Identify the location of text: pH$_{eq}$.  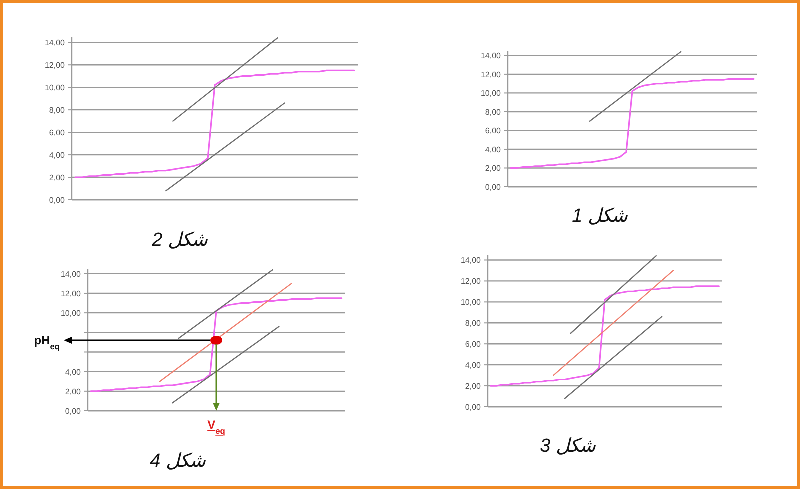
(47, 342).